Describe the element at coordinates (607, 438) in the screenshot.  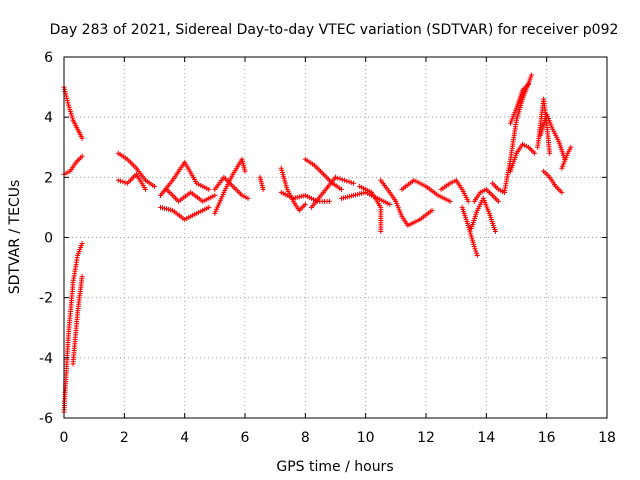
I see `x-tick-label: 18` at that location.